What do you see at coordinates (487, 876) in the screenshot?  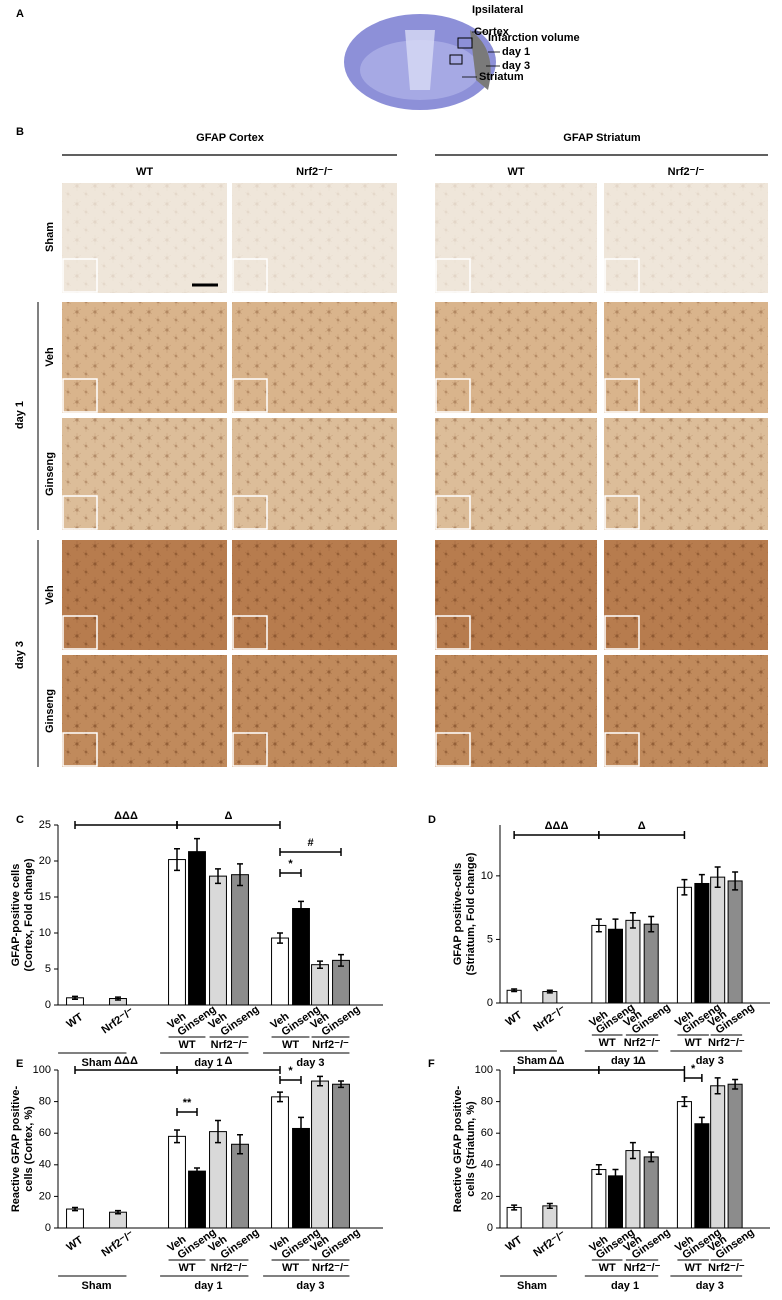 I see `y-tick-label: 10` at bounding box center [487, 876].